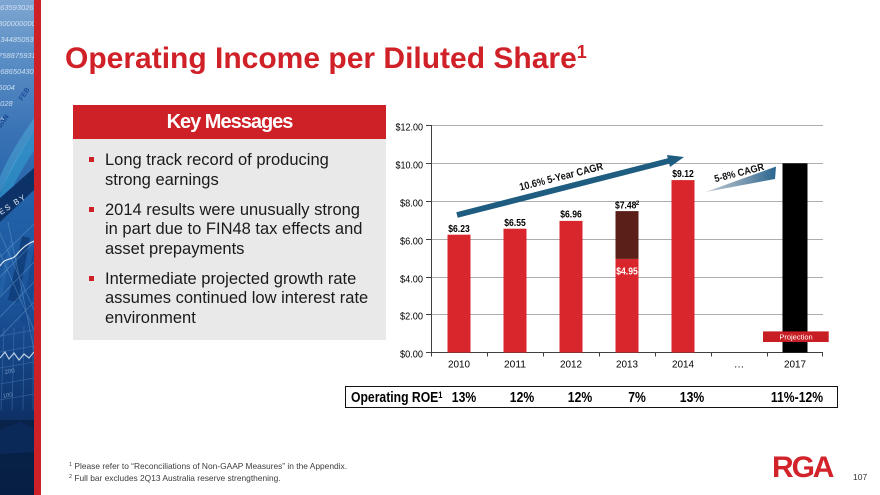  What do you see at coordinates (627, 364) in the screenshot?
I see `svg-text: 2013` at bounding box center [627, 364].